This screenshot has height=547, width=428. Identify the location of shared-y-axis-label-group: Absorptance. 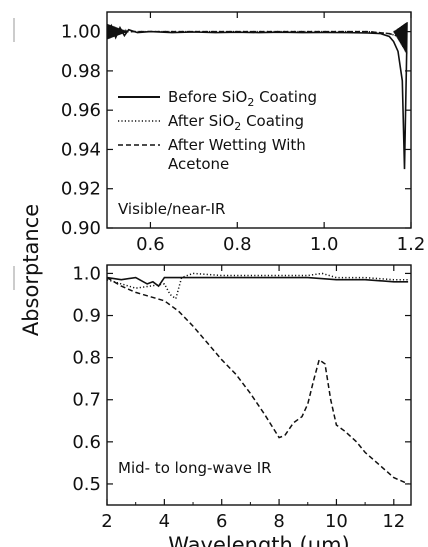
(28, 177).